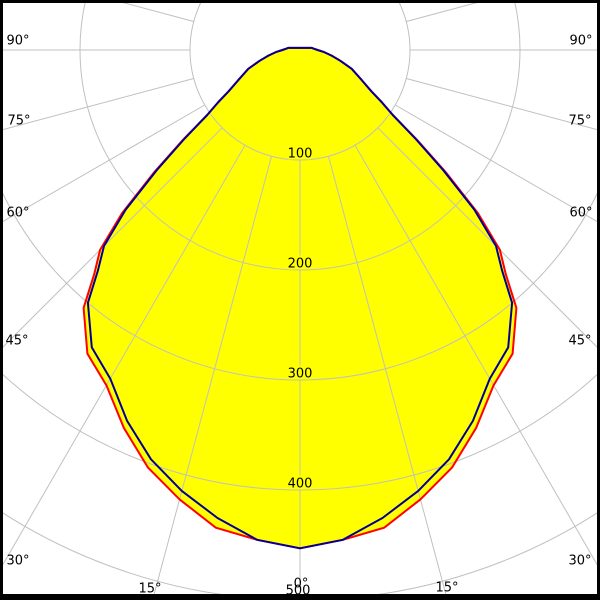 This screenshot has width=600, height=600. What do you see at coordinates (102, 164) in the screenshot?
I see `grid-radial--60deg` at bounding box center [102, 164].